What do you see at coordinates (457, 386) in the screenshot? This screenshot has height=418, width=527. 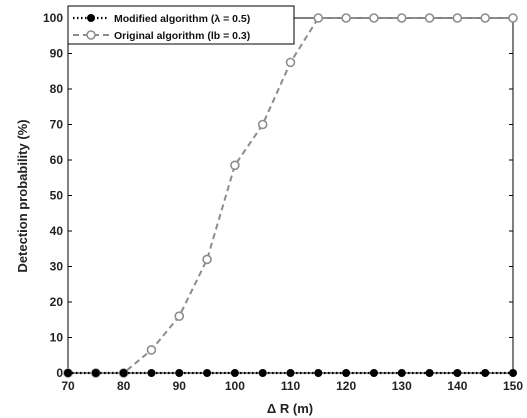 I see `x-tick-label: 140` at bounding box center [457, 386].